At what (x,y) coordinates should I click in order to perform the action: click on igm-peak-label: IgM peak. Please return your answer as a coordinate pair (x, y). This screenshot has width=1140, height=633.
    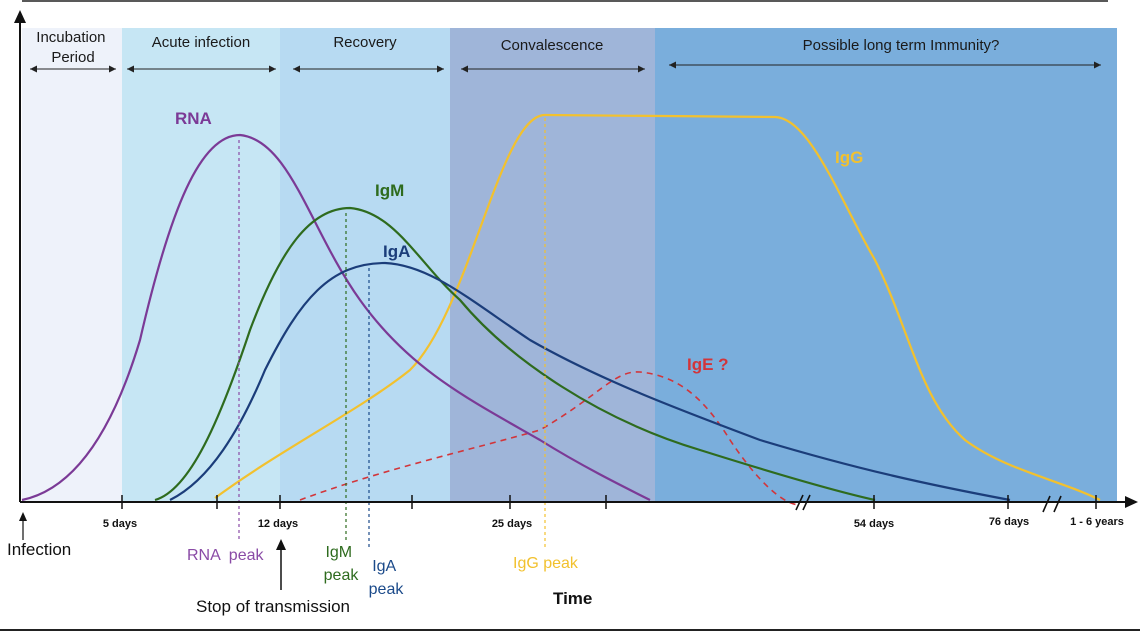
    Looking at the image, I should click on (342, 564).